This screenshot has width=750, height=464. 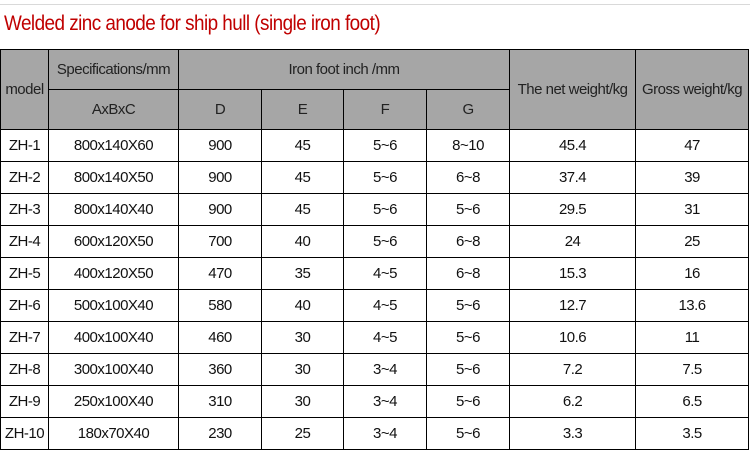 I want to click on table-row: ZH-5 400x120X50 470 35 4~5 6~8 15.3 16, so click(x=375, y=273).